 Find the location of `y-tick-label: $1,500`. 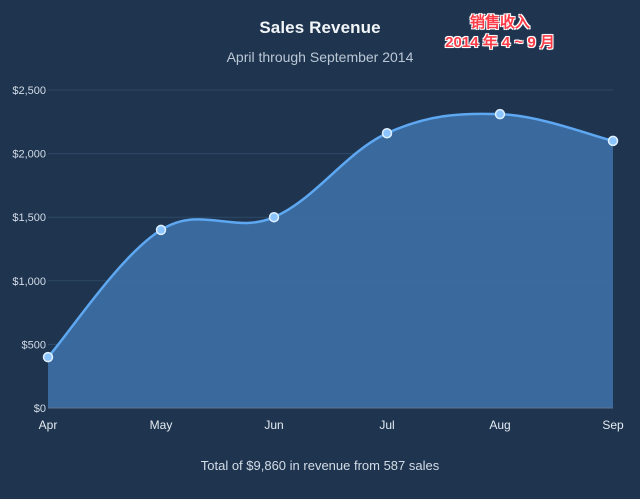

y-tick-label: $1,500 is located at coordinates (29, 218).